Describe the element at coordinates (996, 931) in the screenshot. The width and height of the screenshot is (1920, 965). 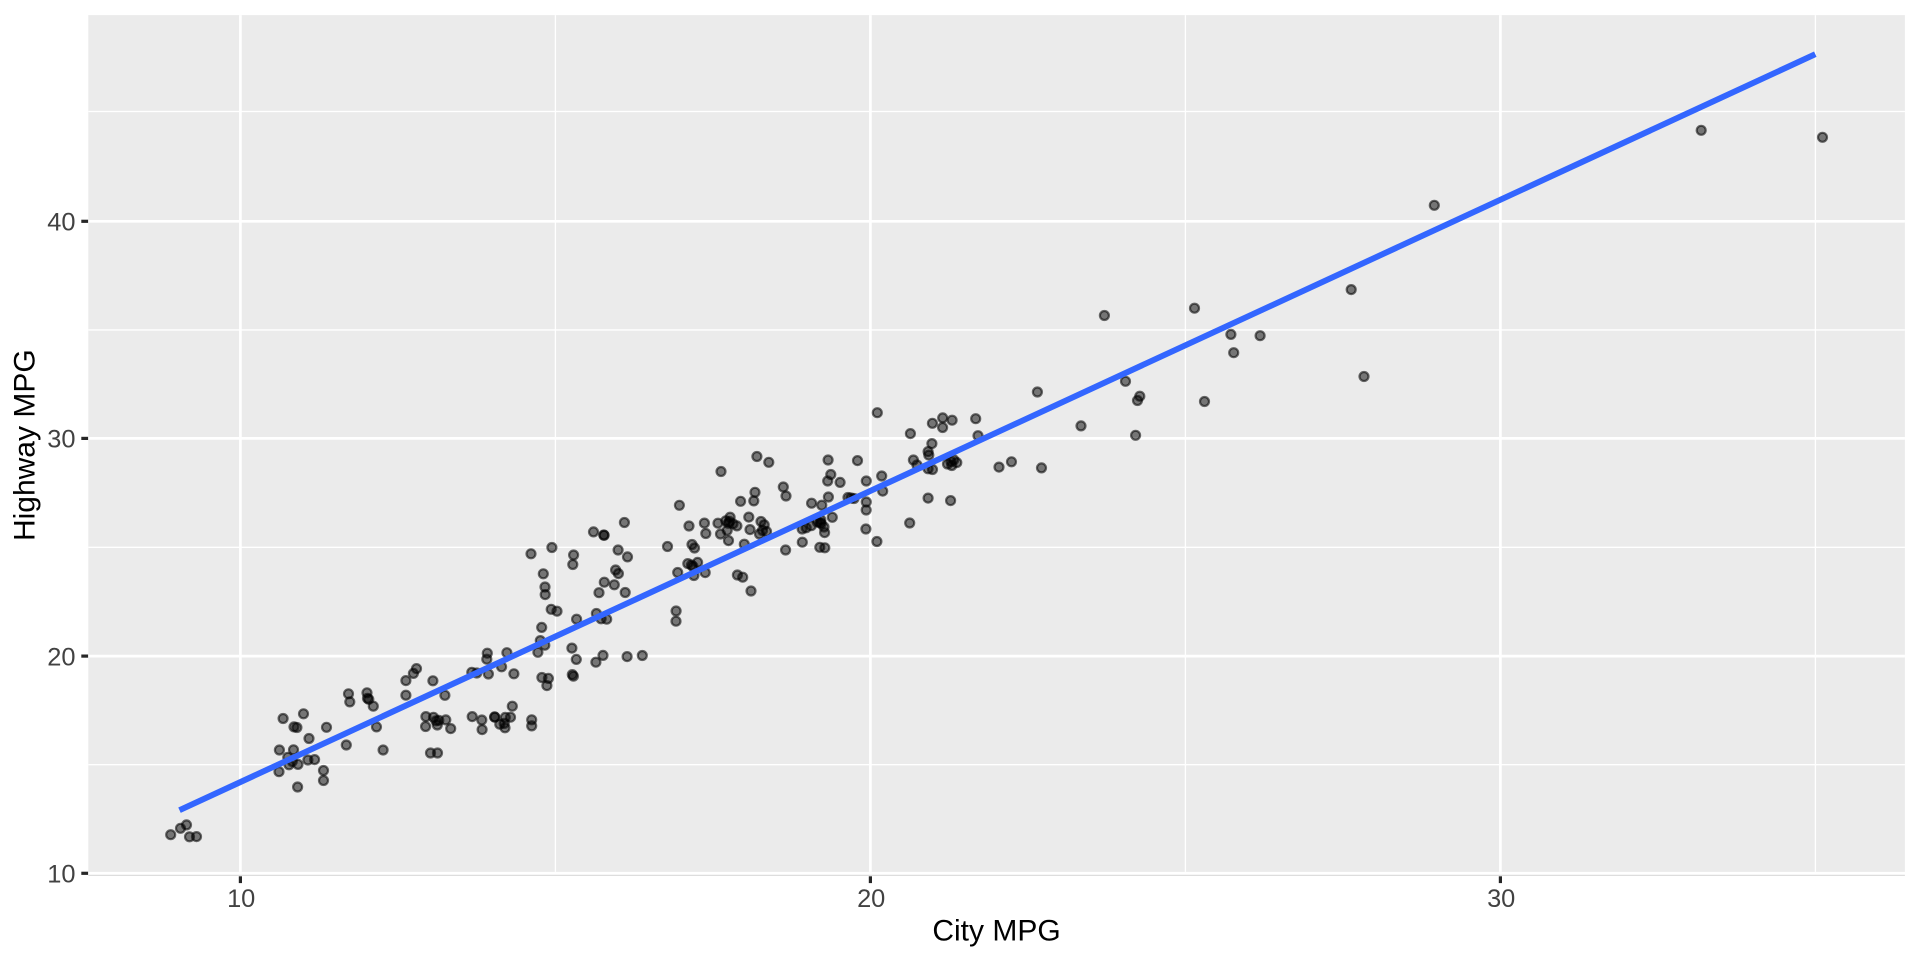
I see `svg-text: City MPG` at that location.